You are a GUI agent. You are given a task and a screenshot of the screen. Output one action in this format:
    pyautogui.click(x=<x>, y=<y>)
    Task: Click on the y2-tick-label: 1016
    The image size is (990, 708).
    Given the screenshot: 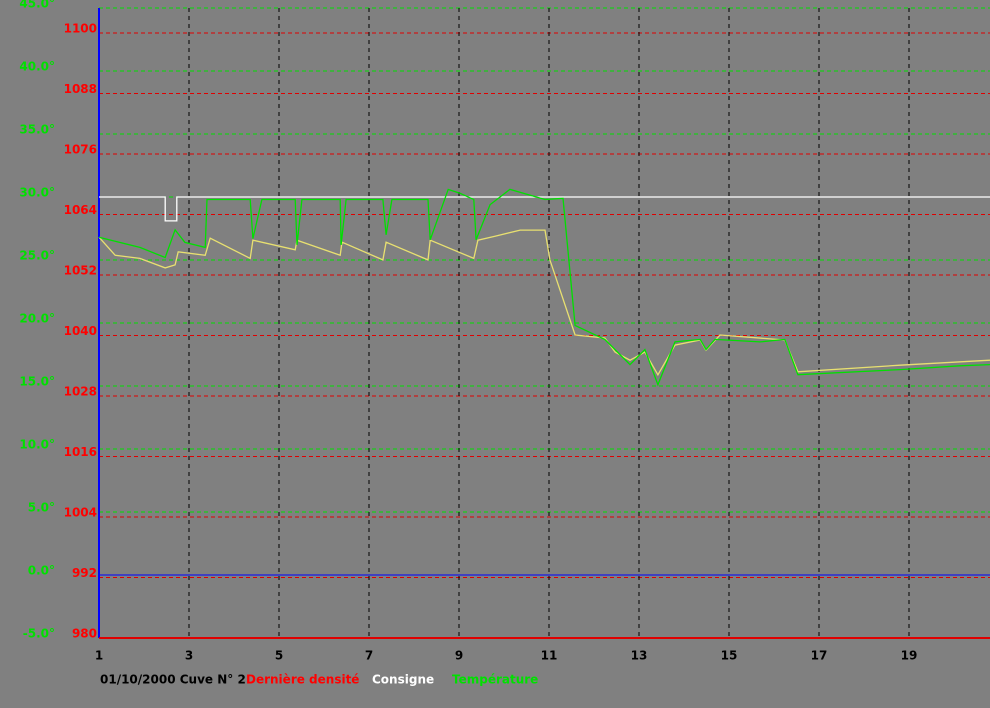 What is the action you would take?
    pyautogui.click(x=80, y=452)
    